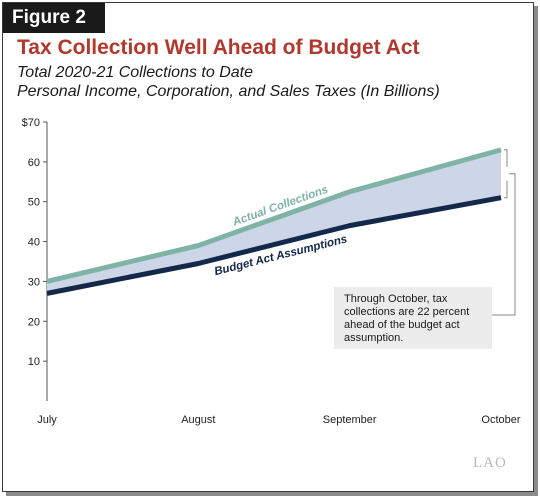 The width and height of the screenshot is (540, 498). What do you see at coordinates (279, 420) in the screenshot?
I see `x-axis: July August September October` at bounding box center [279, 420].